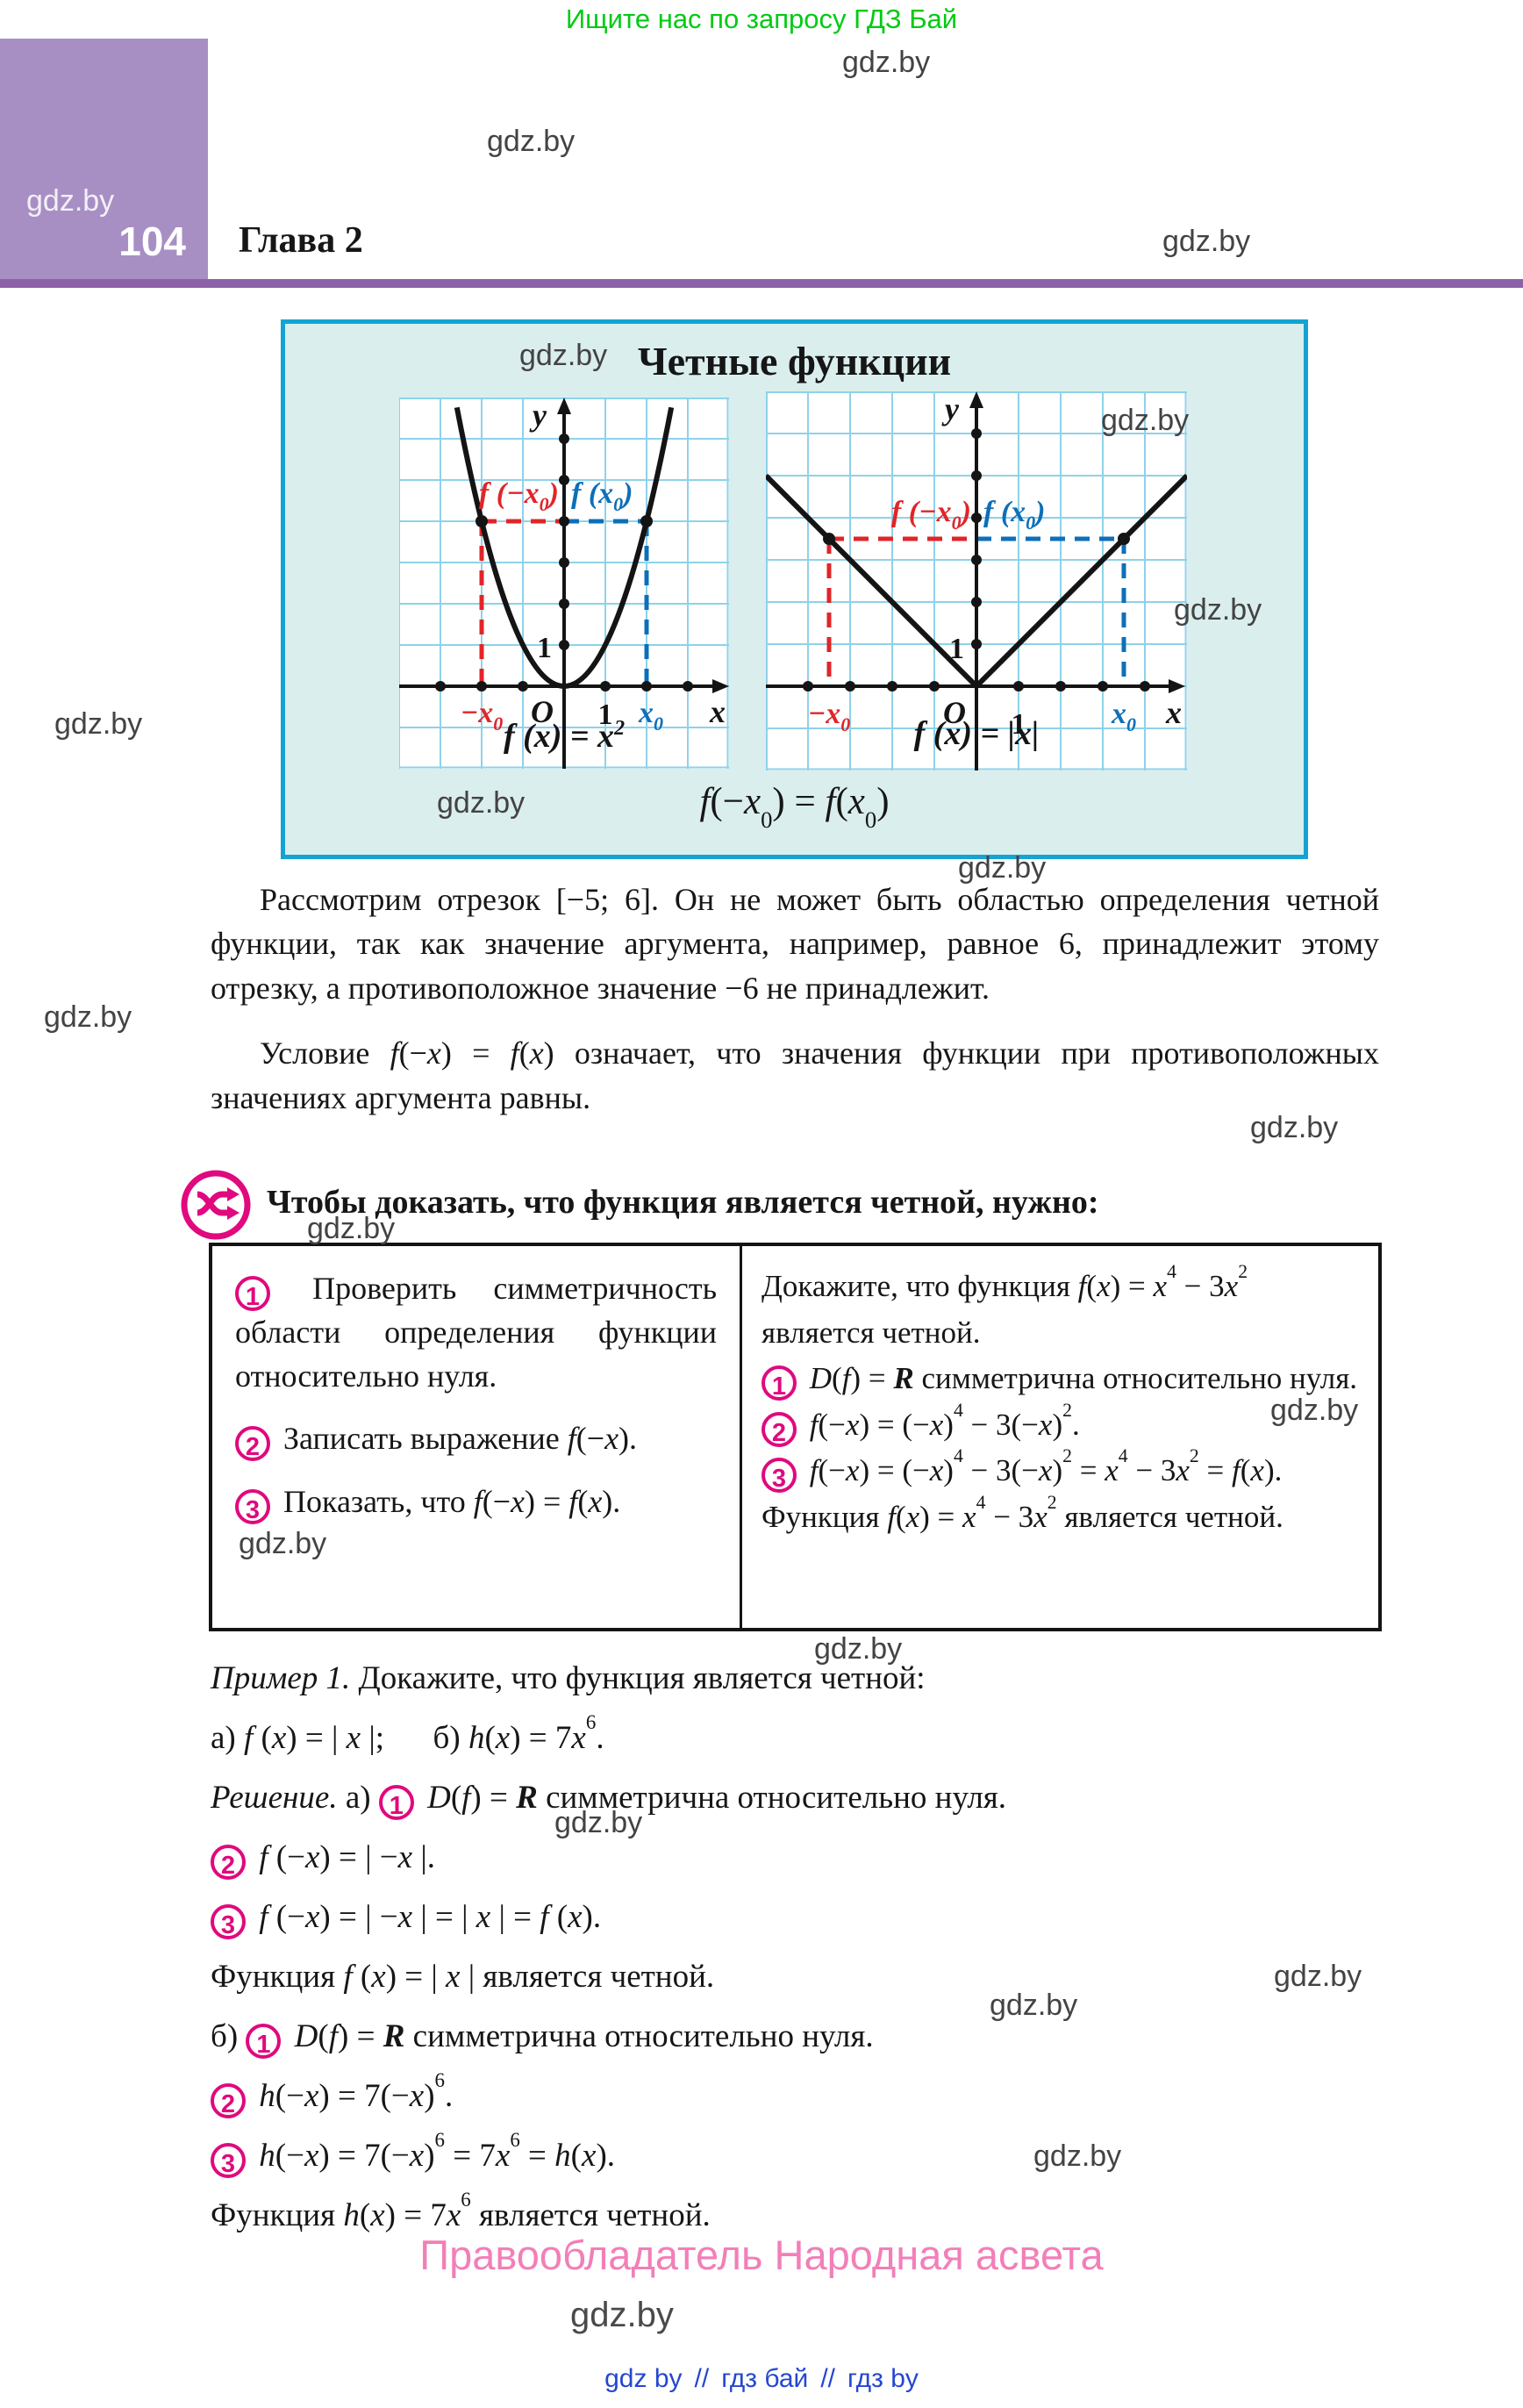 This screenshot has height=2408, width=1523. Describe the element at coordinates (883, 2378) in the screenshot. I see `footer-link-gdz-by2: гдз by` at that location.